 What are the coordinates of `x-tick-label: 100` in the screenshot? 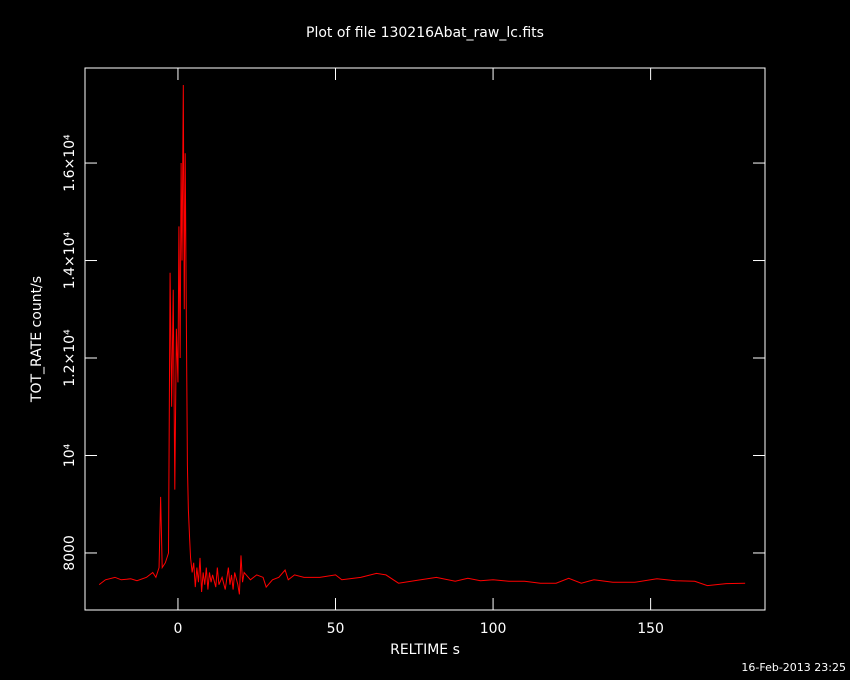 It's located at (493, 629).